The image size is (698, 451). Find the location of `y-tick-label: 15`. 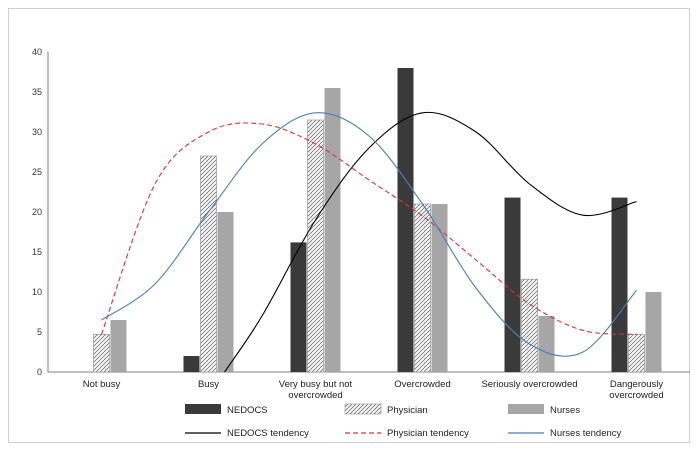

y-tick-label: 15 is located at coordinates (37, 252).